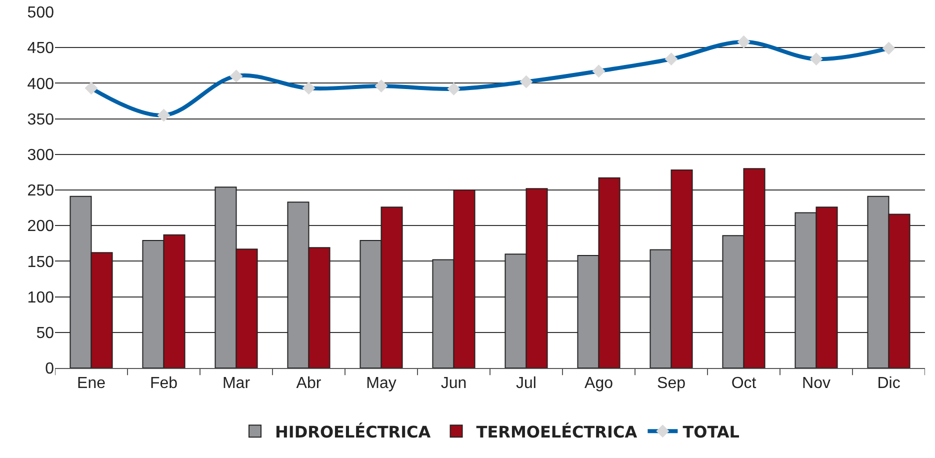 The height and width of the screenshot is (458, 935). I want to click on x-tick-label: May, so click(381, 383).